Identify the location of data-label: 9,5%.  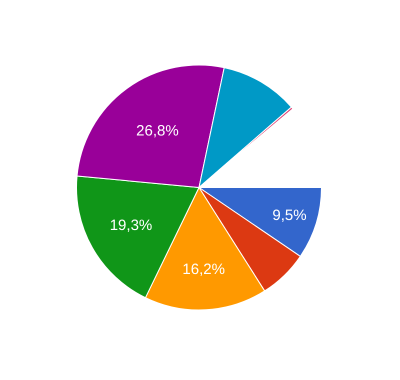
(289, 215).